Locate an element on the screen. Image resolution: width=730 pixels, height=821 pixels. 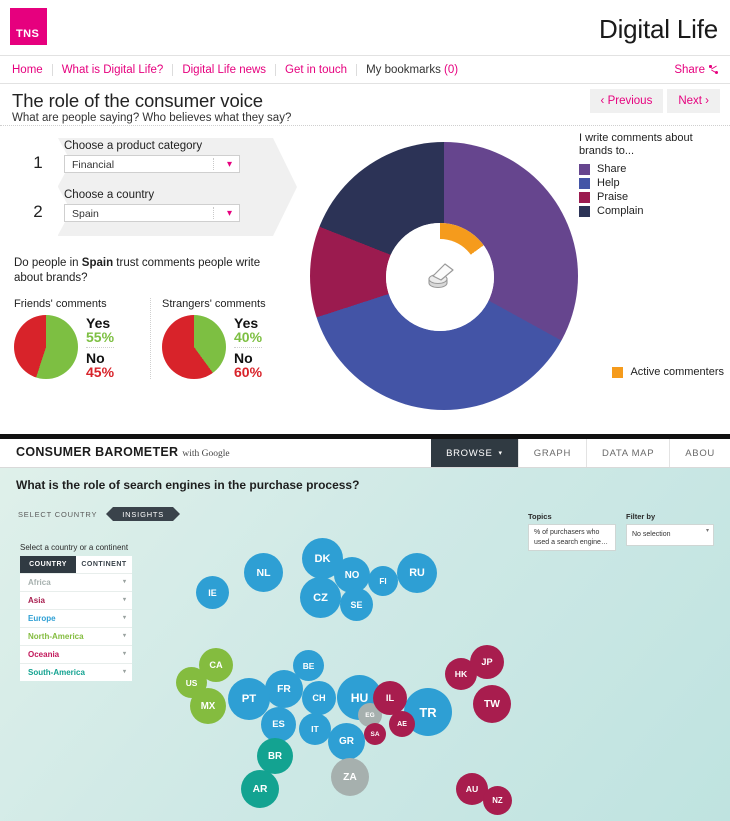
bubble-label: RU is located at coordinates (417, 573).